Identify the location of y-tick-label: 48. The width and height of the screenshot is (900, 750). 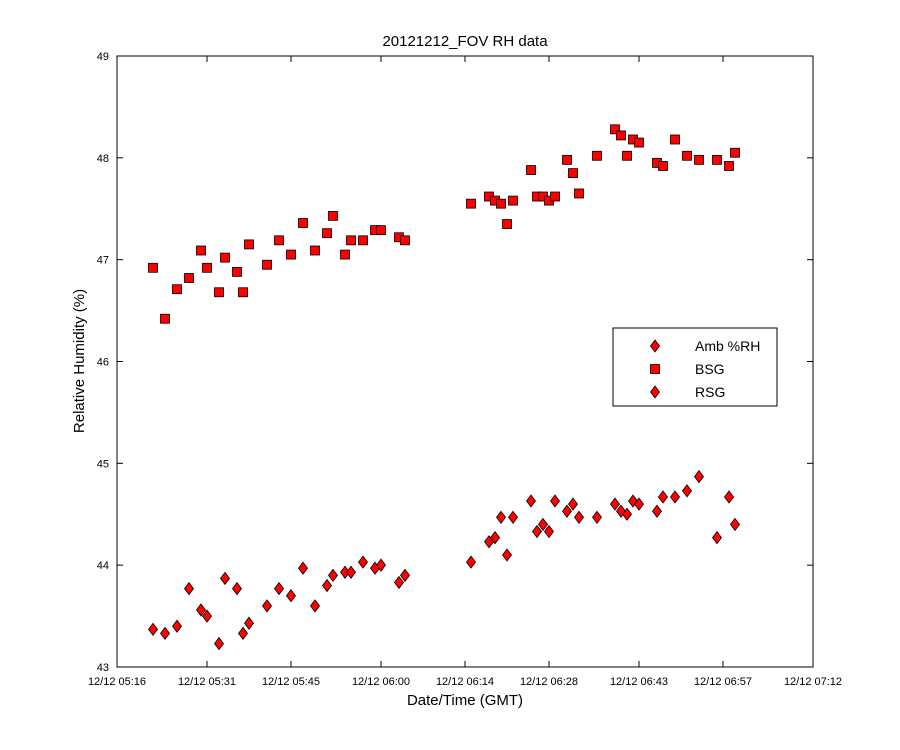
(103, 159).